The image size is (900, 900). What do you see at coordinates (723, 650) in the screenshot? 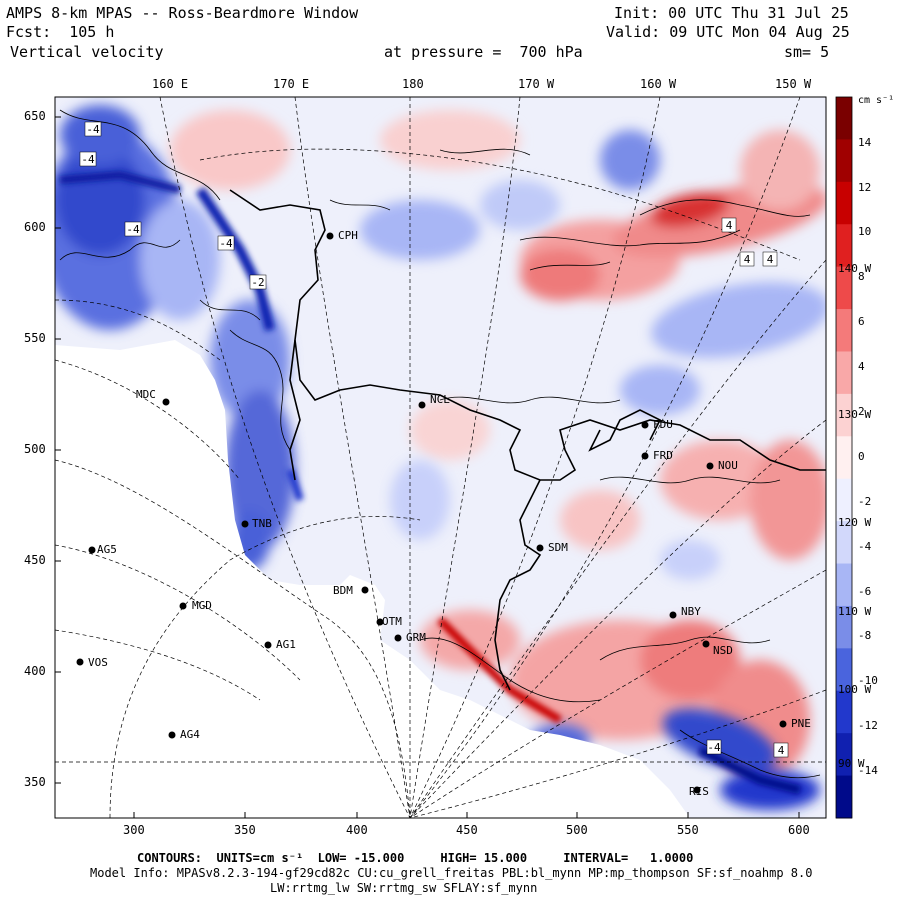
I see `station-label: NSD` at bounding box center [723, 650].